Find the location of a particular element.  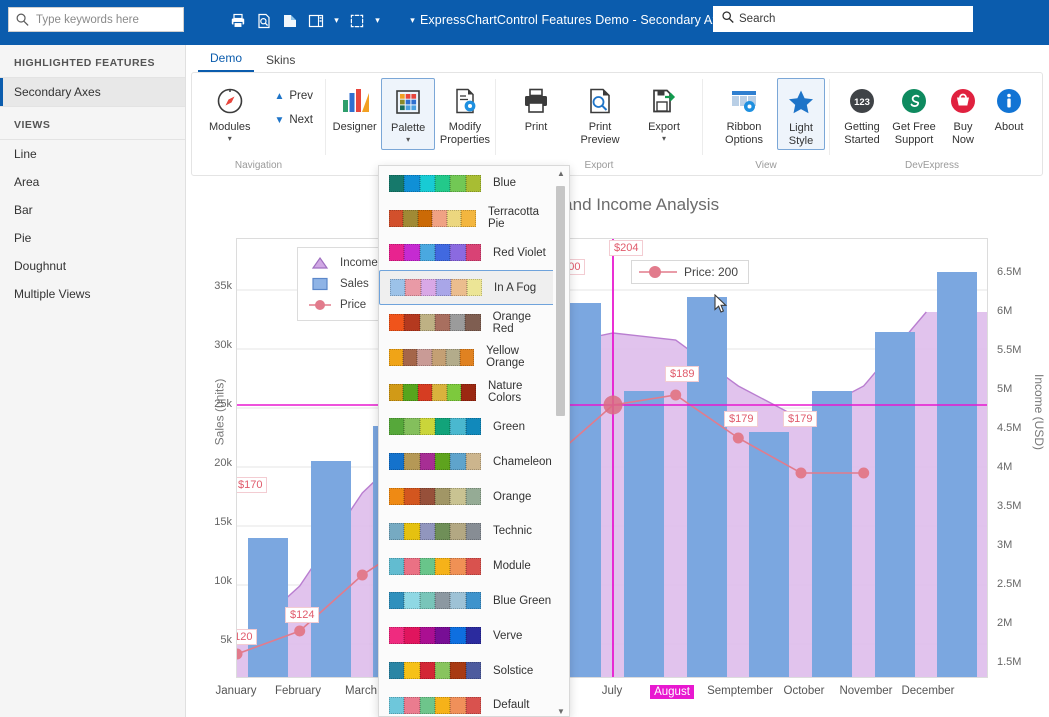

palette-item-label: Orange Red is located at coordinates (511, 322).